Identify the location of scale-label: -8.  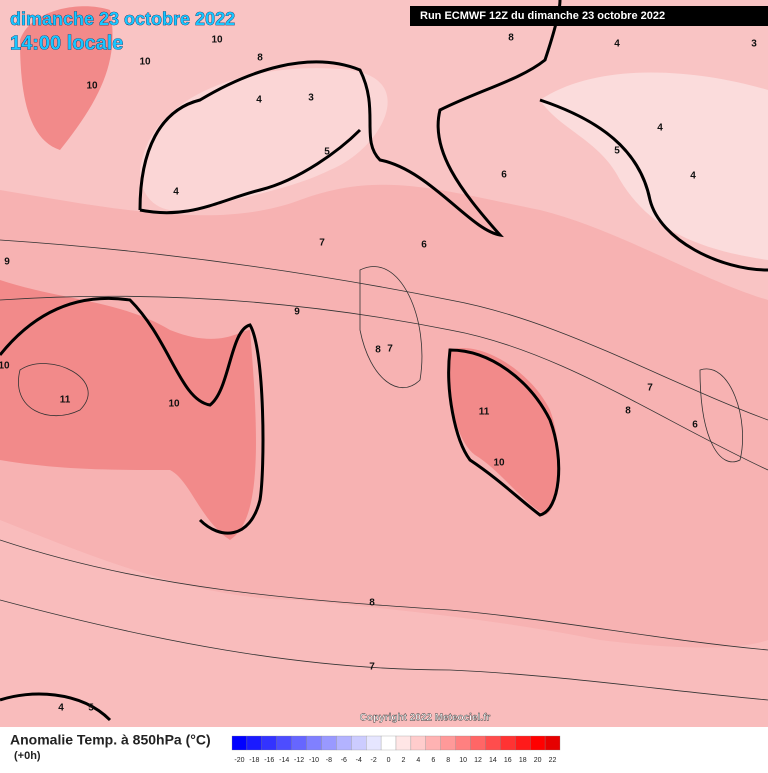
(329, 760).